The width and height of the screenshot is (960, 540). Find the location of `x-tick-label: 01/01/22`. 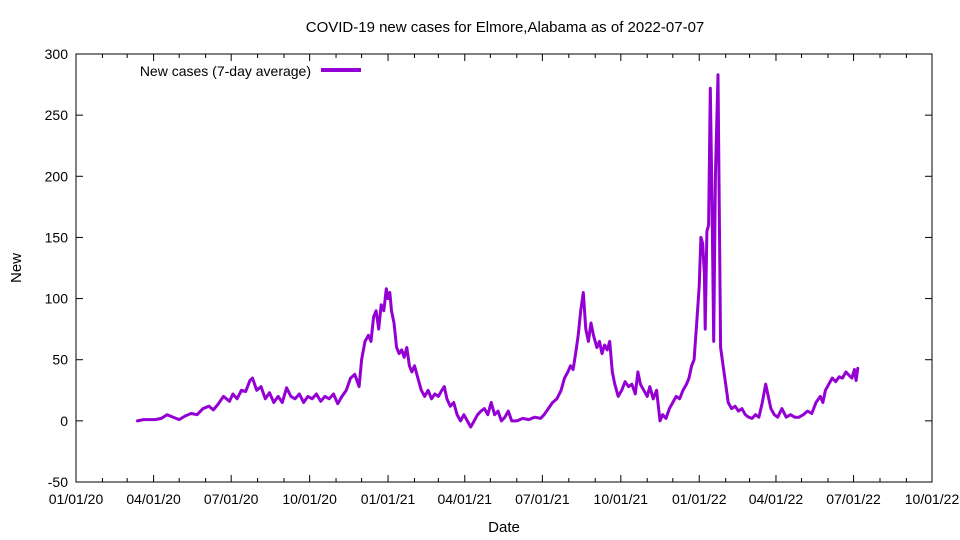

x-tick-label: 01/01/22 is located at coordinates (699, 499).